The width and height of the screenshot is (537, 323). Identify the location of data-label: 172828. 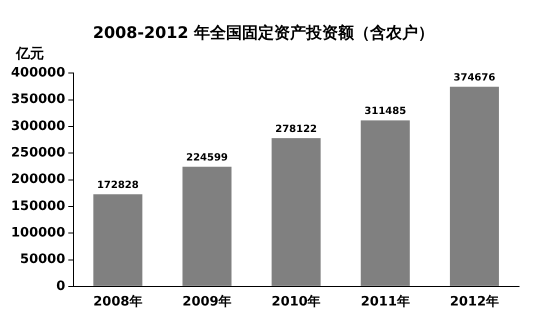
(117, 185).